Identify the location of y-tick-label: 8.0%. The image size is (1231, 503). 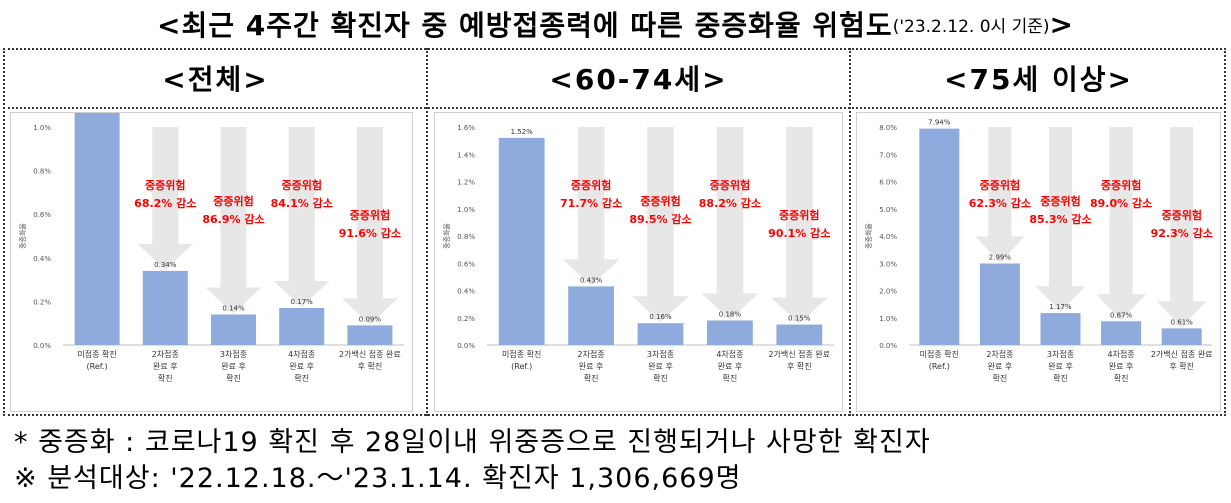
(888, 128).